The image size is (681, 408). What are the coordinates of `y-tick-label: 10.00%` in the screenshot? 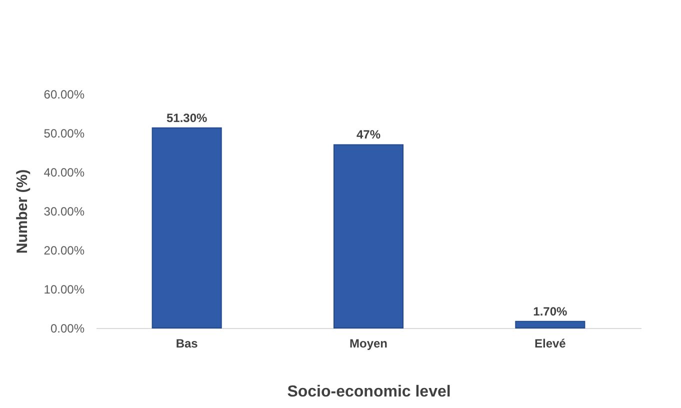 It's located at (64, 289).